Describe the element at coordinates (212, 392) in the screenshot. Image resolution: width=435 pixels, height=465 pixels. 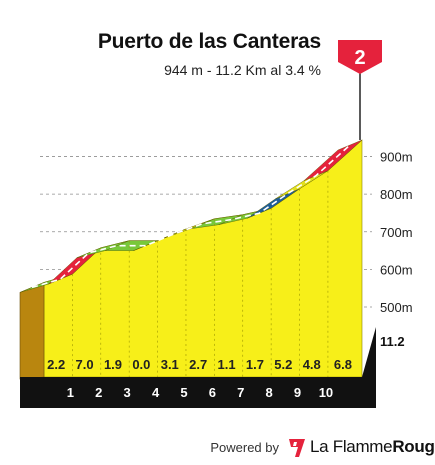
I see `km-marker-label: 6` at that location.